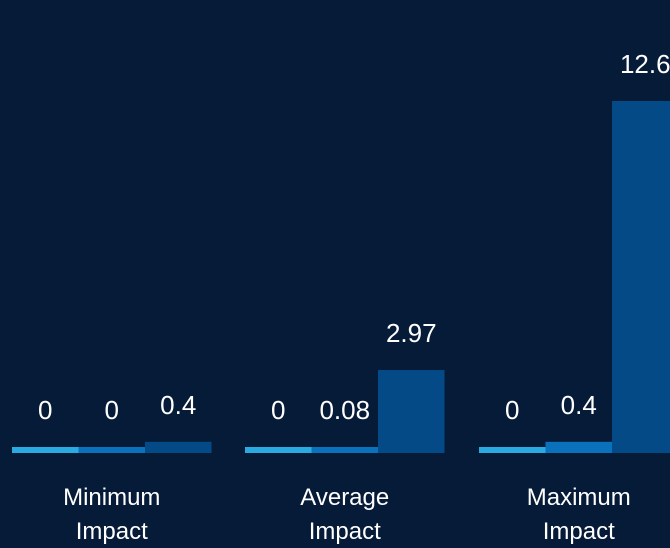 The height and width of the screenshot is (548, 670). Describe the element at coordinates (344, 410) in the screenshot. I see `value-label-1-1: 0.08` at that location.